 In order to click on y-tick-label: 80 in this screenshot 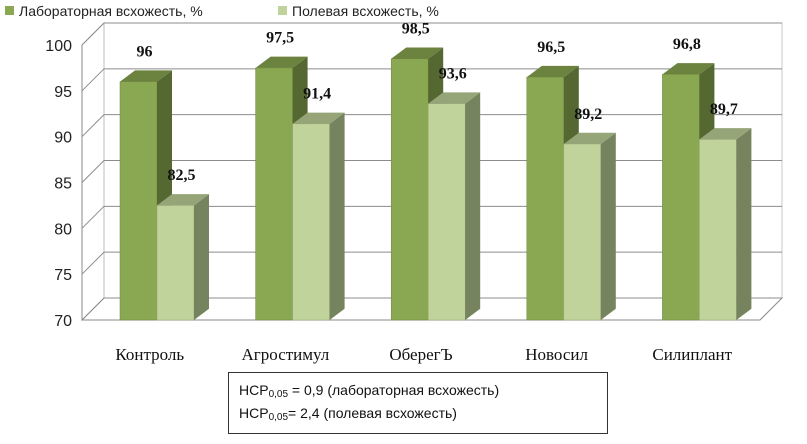, I will do `click(63, 229)`.